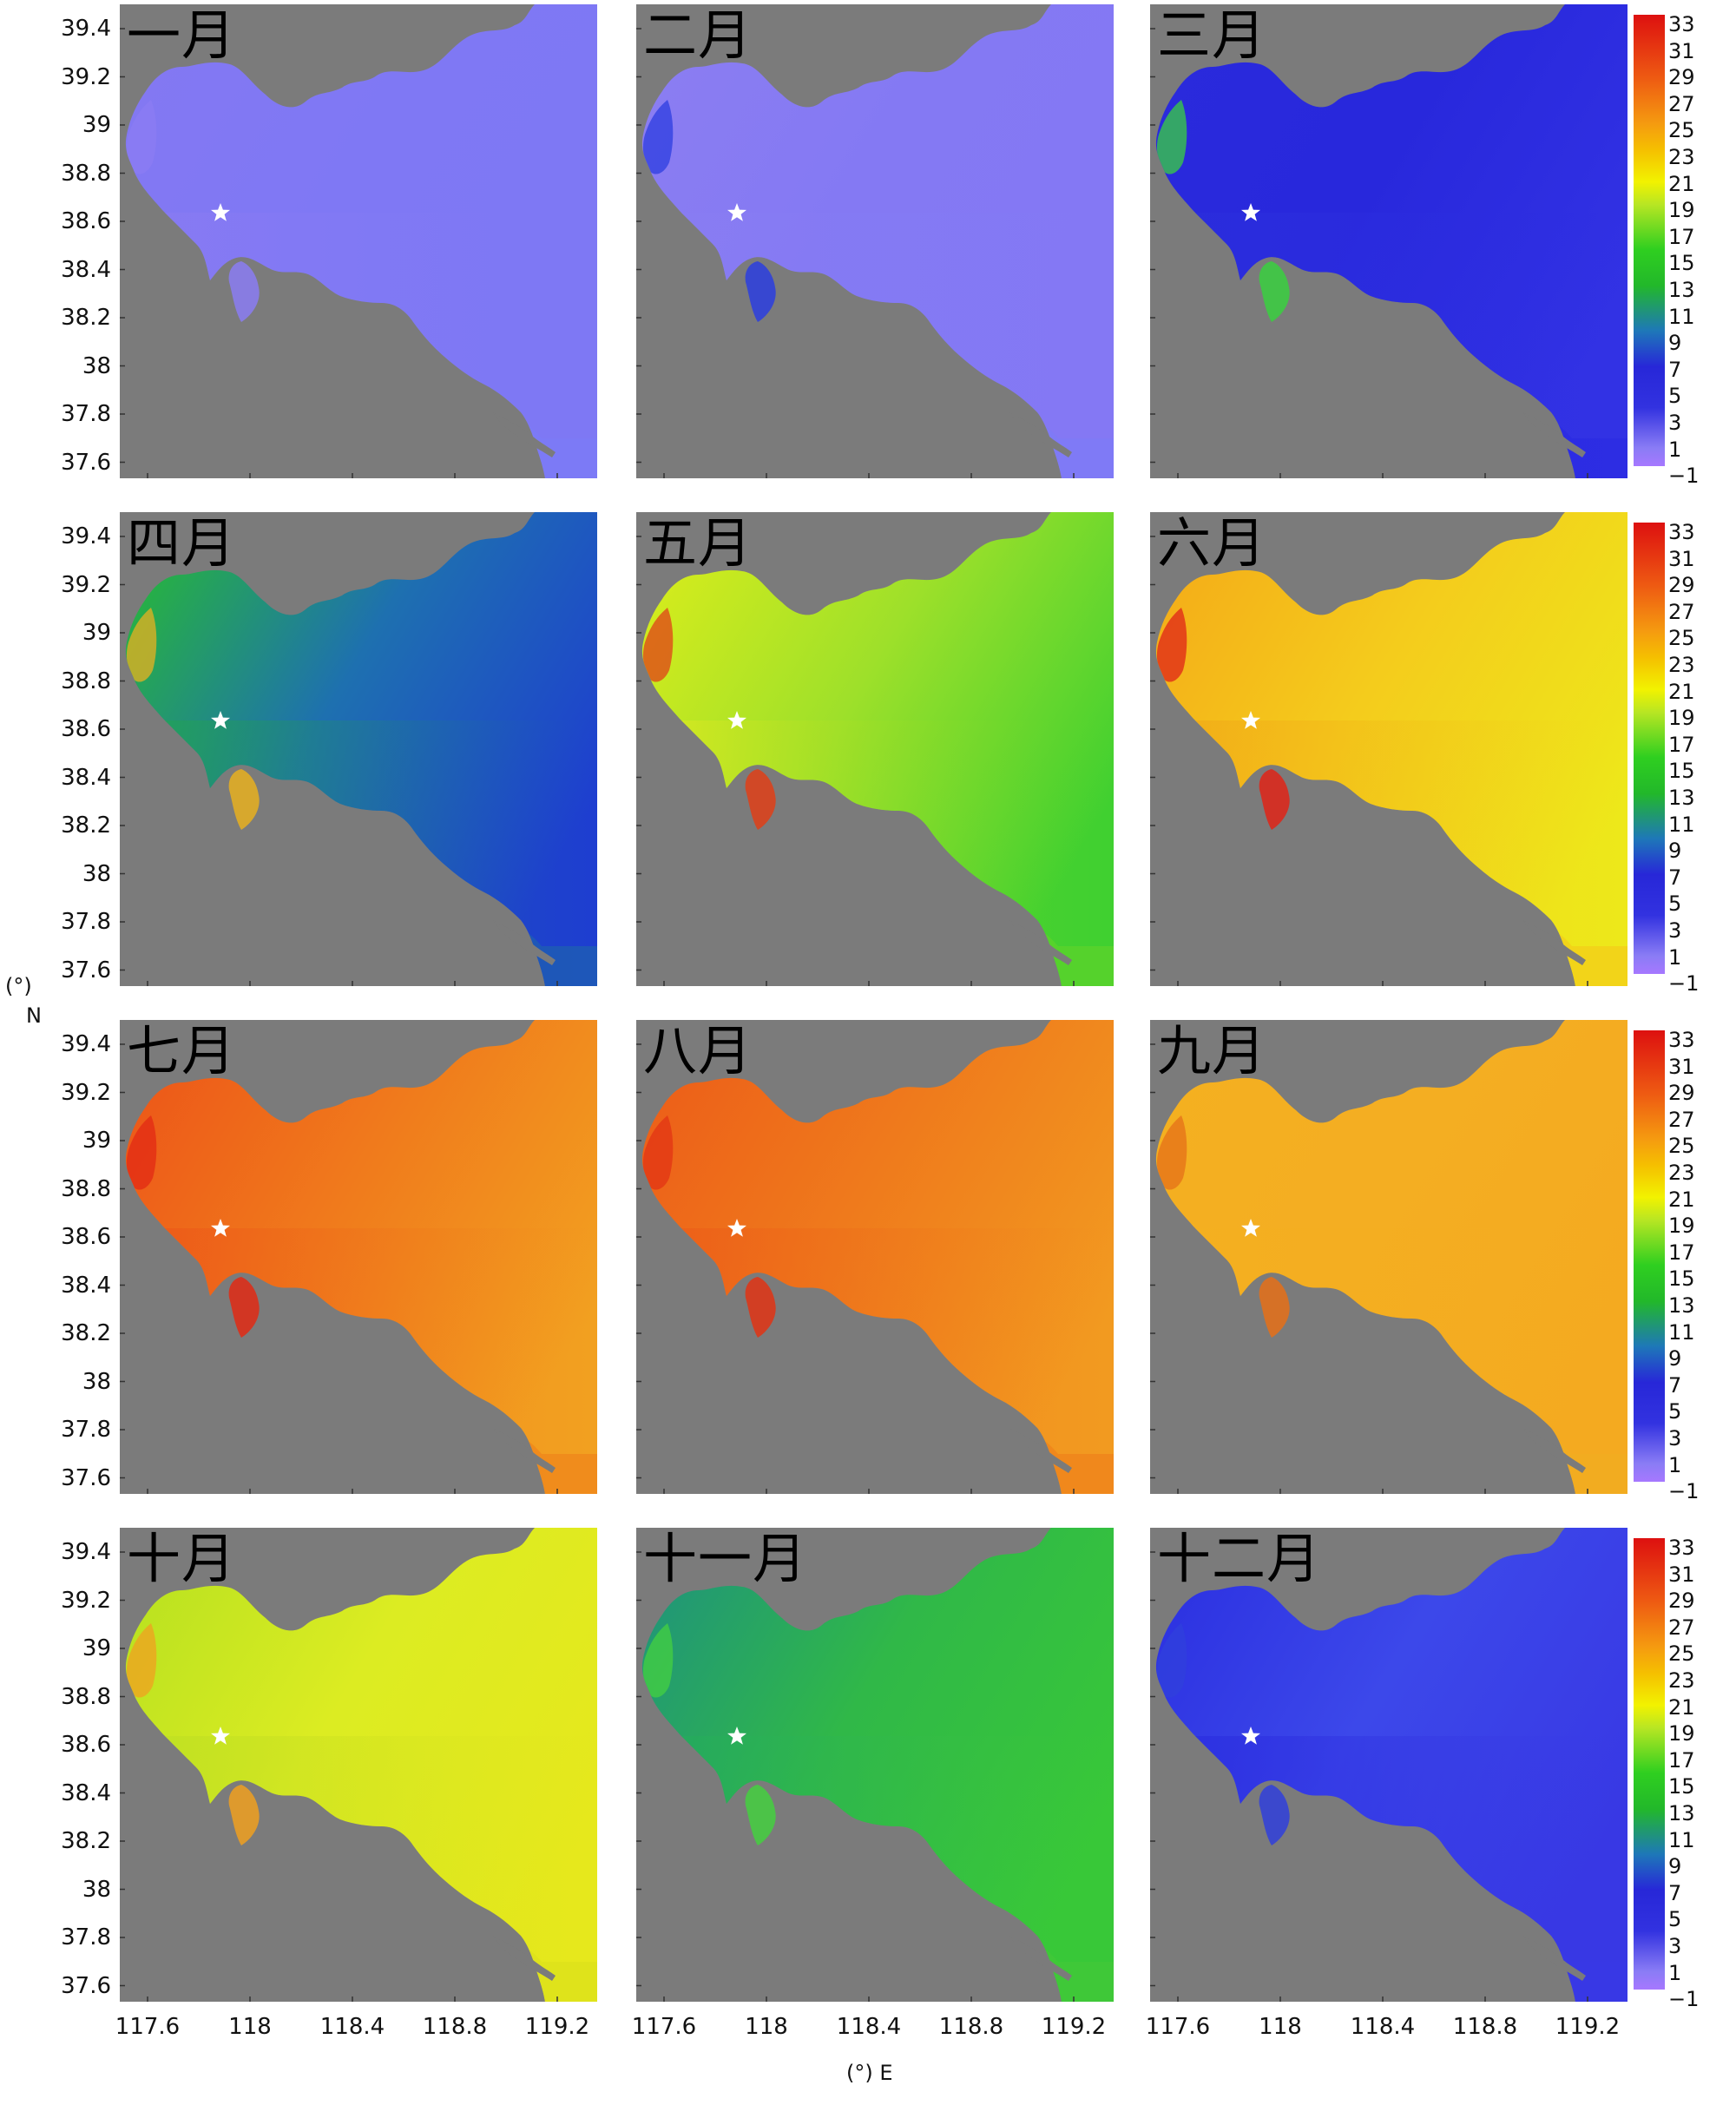 The height and width of the screenshot is (2105, 1736). I want to click on map-panel-9: 九月, so click(1389, 1257).